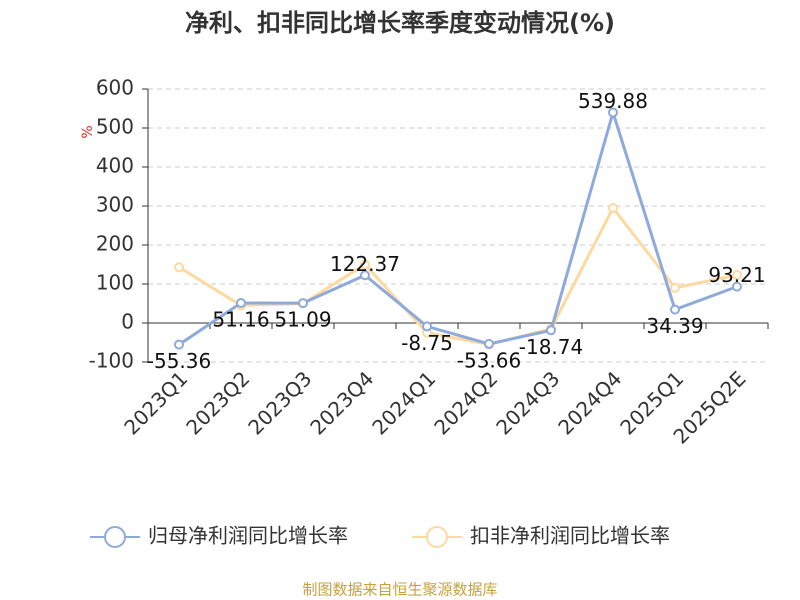 The height and width of the screenshot is (600, 800). I want to click on data-label: -53.66, so click(489, 360).